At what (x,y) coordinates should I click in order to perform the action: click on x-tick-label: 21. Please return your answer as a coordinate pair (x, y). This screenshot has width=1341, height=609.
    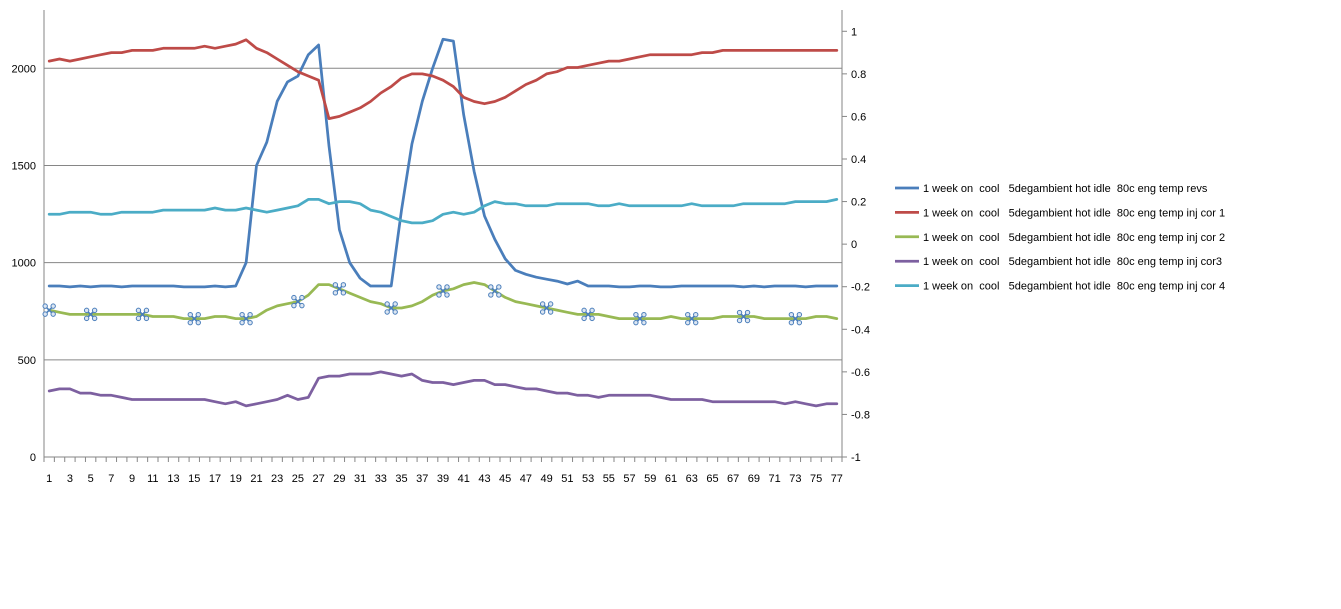
    Looking at the image, I should click on (256, 479).